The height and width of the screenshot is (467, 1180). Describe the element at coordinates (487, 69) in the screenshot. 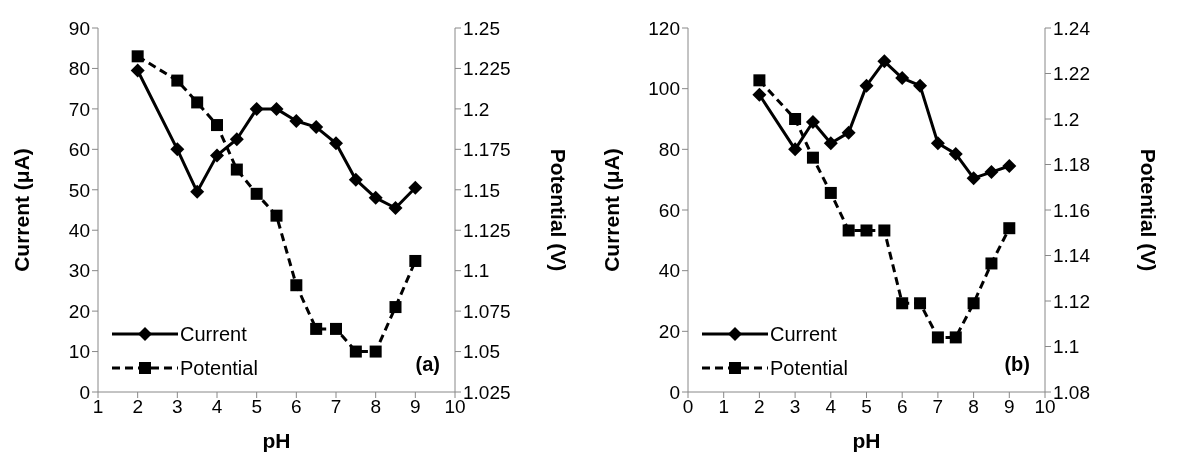

I see `y2-tick-label: 1.225` at that location.